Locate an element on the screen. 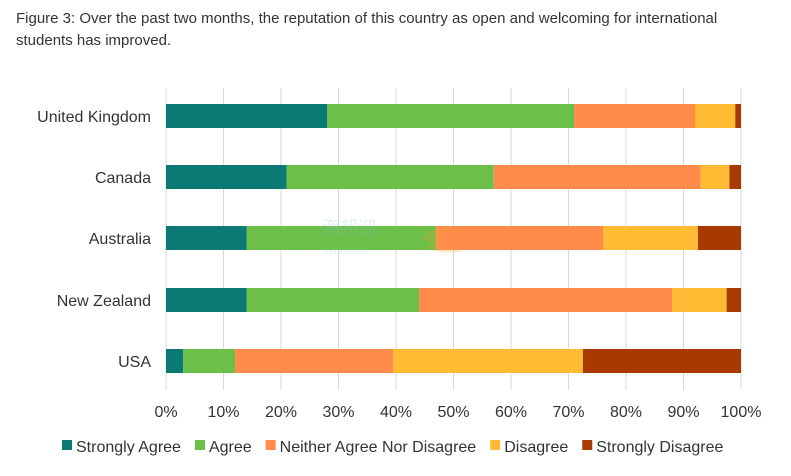 This screenshot has height=476, width=791. category-label: Canada is located at coordinates (123, 178).